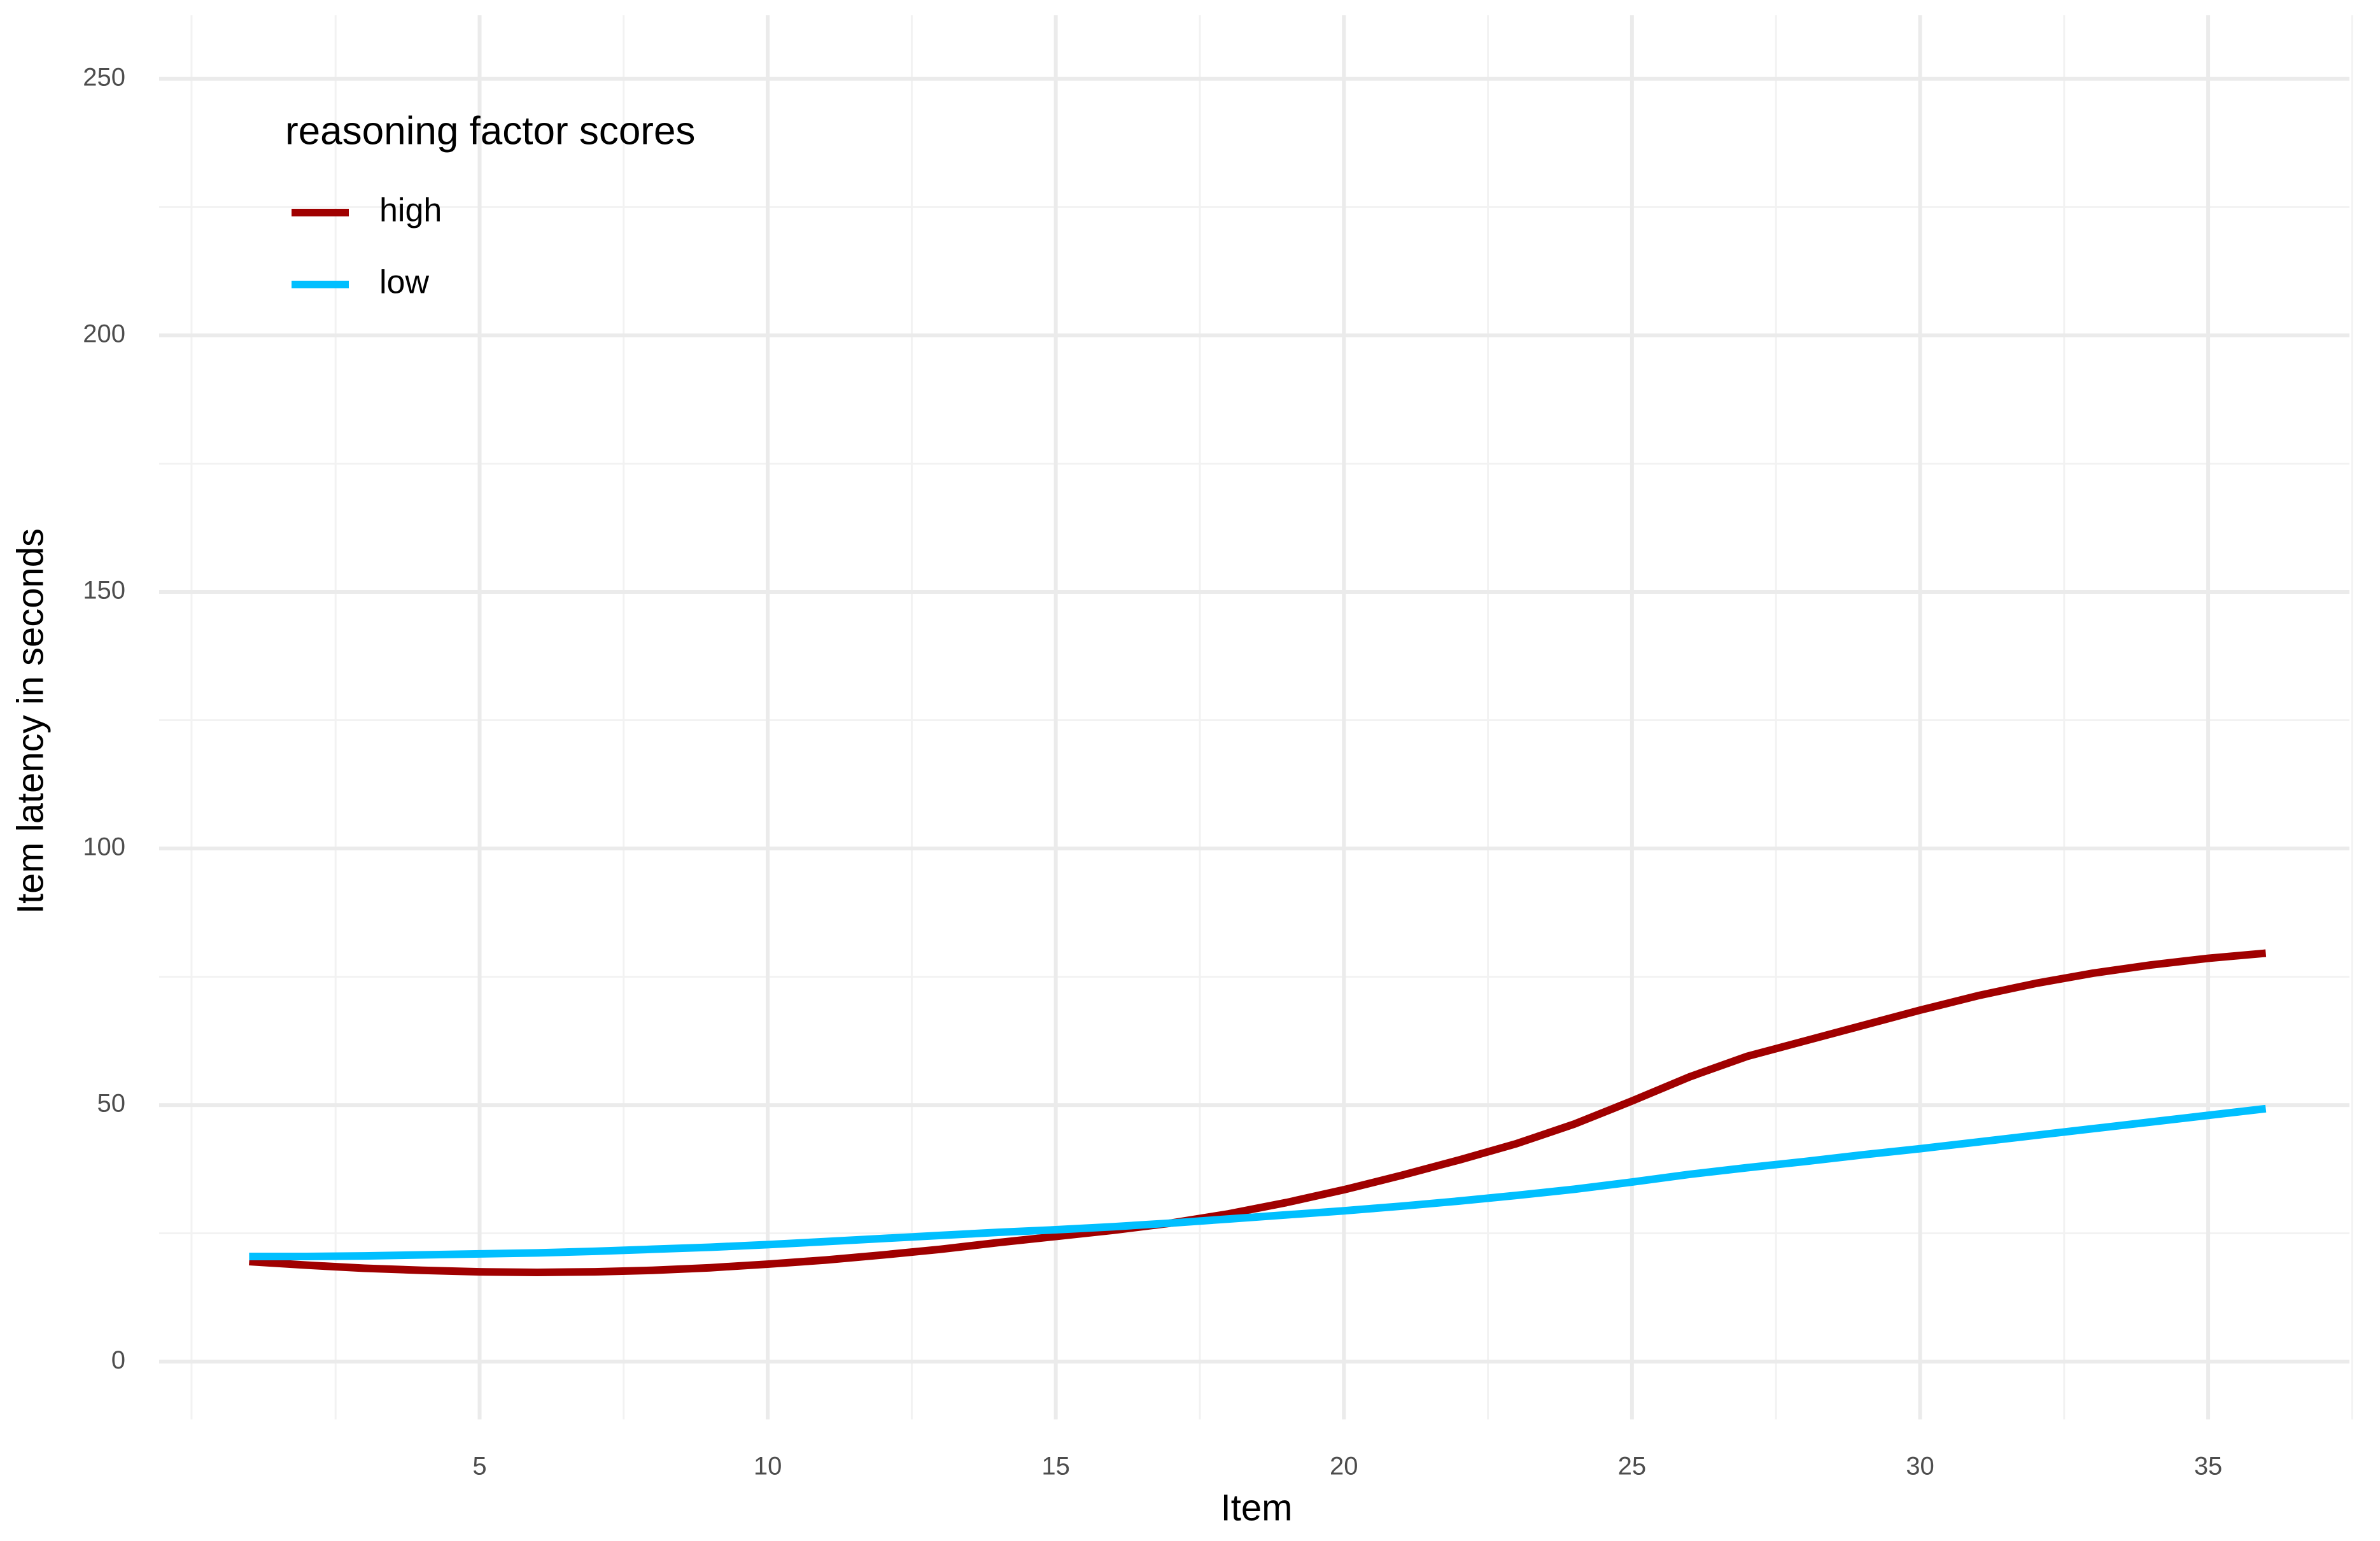 The width and height of the screenshot is (2380, 1541). What do you see at coordinates (768, 1467) in the screenshot?
I see `x-tick-label: 10` at bounding box center [768, 1467].